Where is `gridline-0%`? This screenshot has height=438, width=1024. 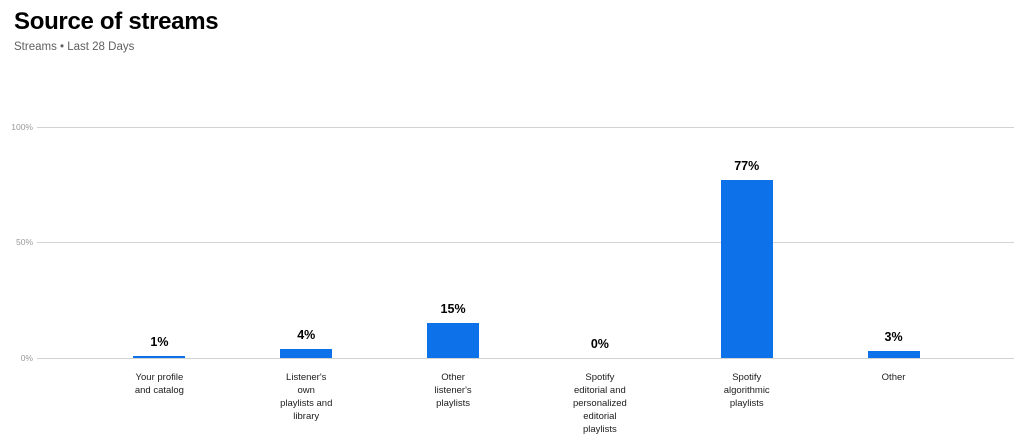
gridline-0% is located at coordinates (525, 358).